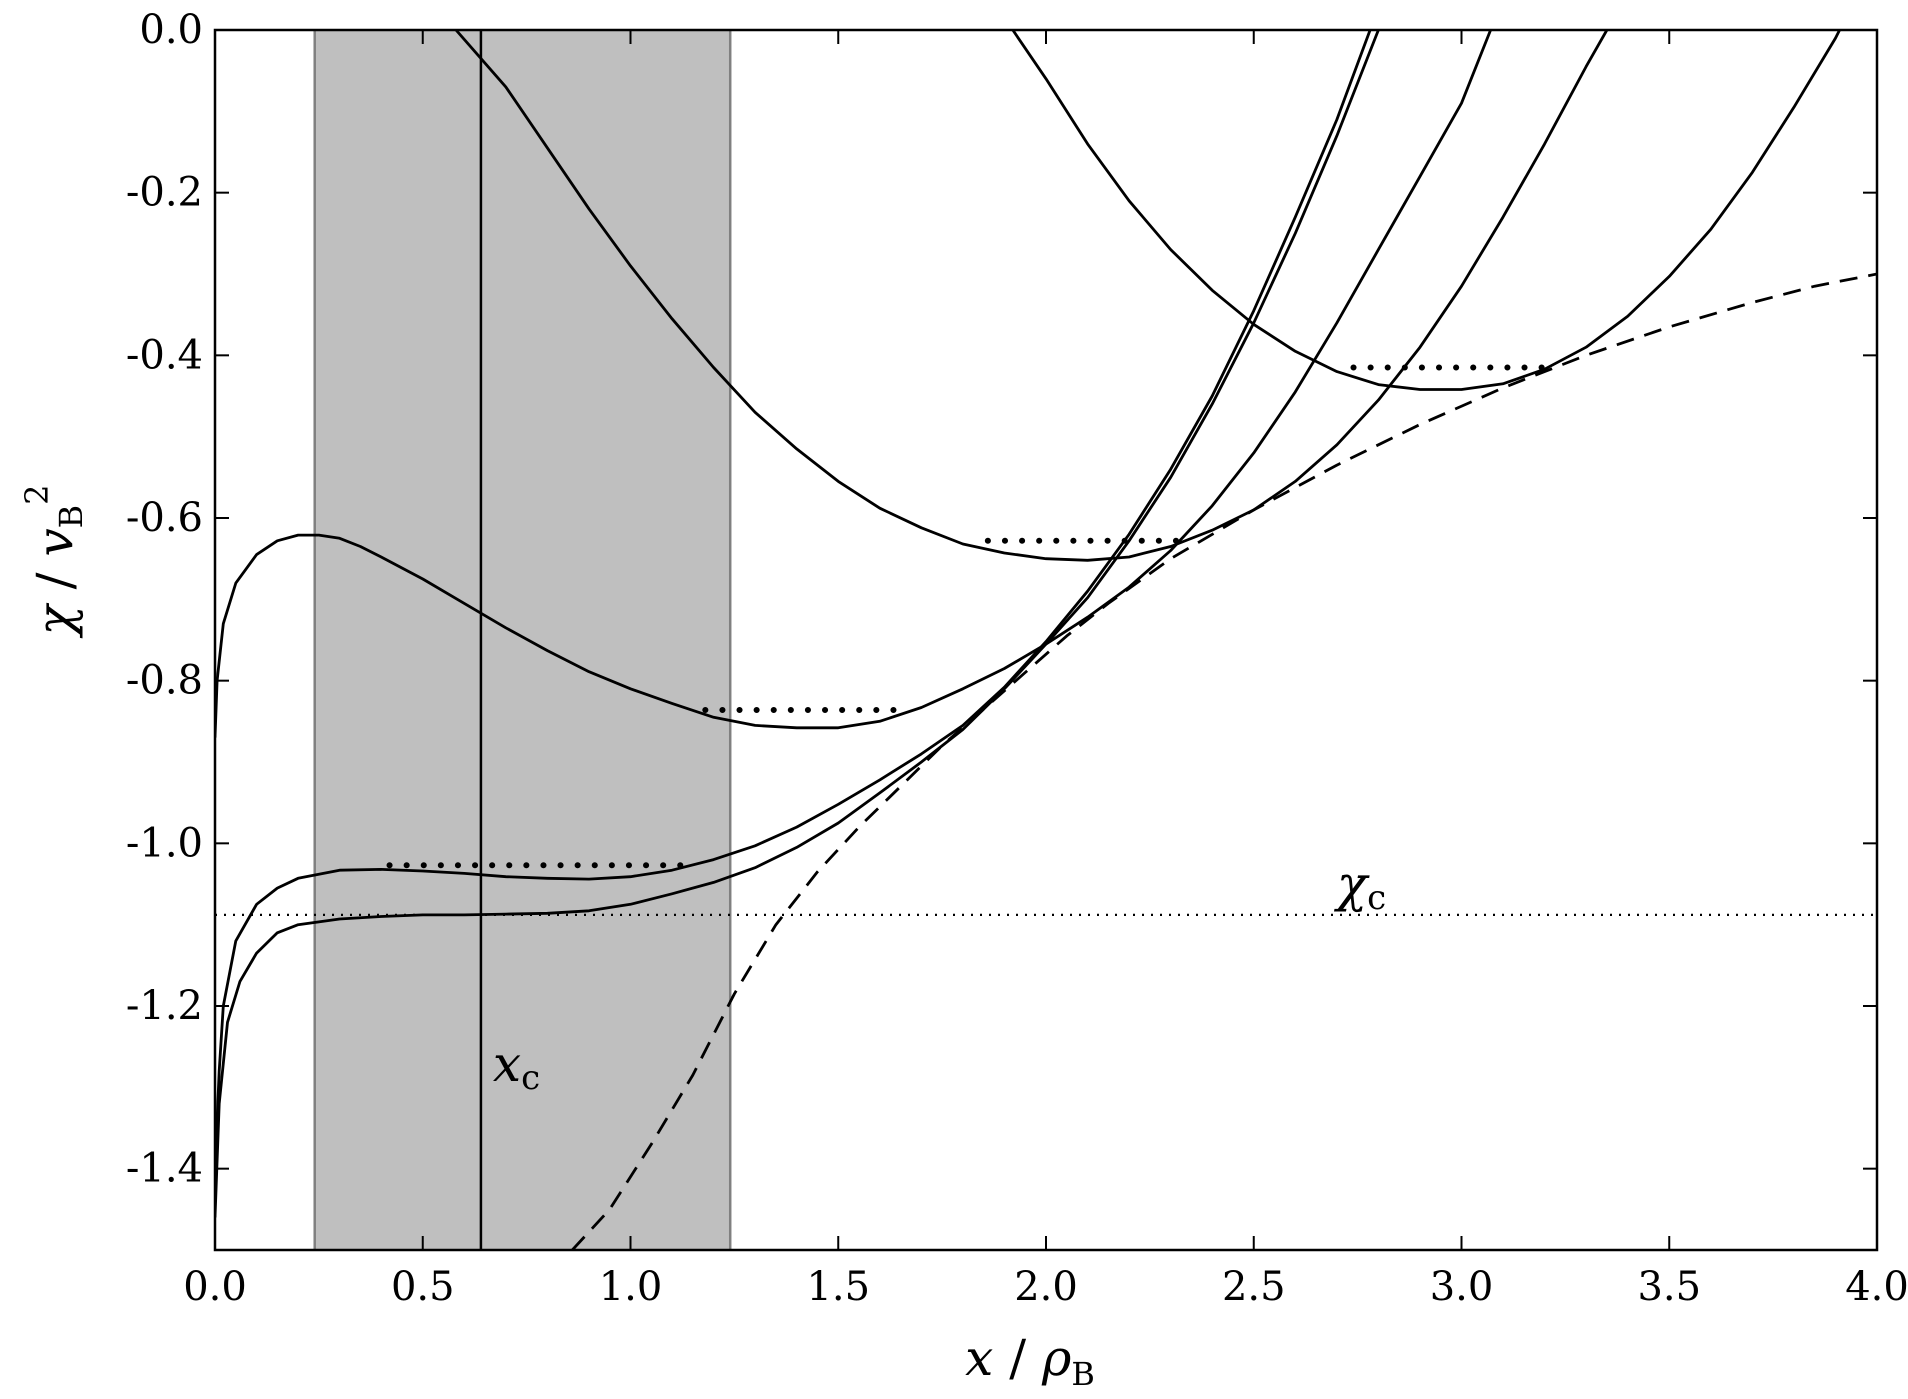  Describe the element at coordinates (1254, 1287) in the screenshot. I see `x-tick-label: 2.5` at that location.